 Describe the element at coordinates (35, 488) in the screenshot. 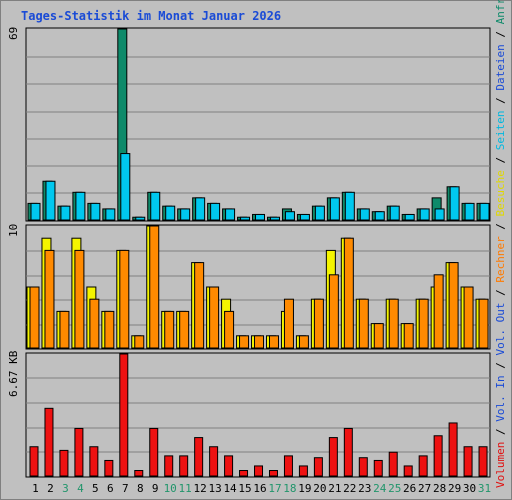

I see `x-tick-label-1: 1` at that location.